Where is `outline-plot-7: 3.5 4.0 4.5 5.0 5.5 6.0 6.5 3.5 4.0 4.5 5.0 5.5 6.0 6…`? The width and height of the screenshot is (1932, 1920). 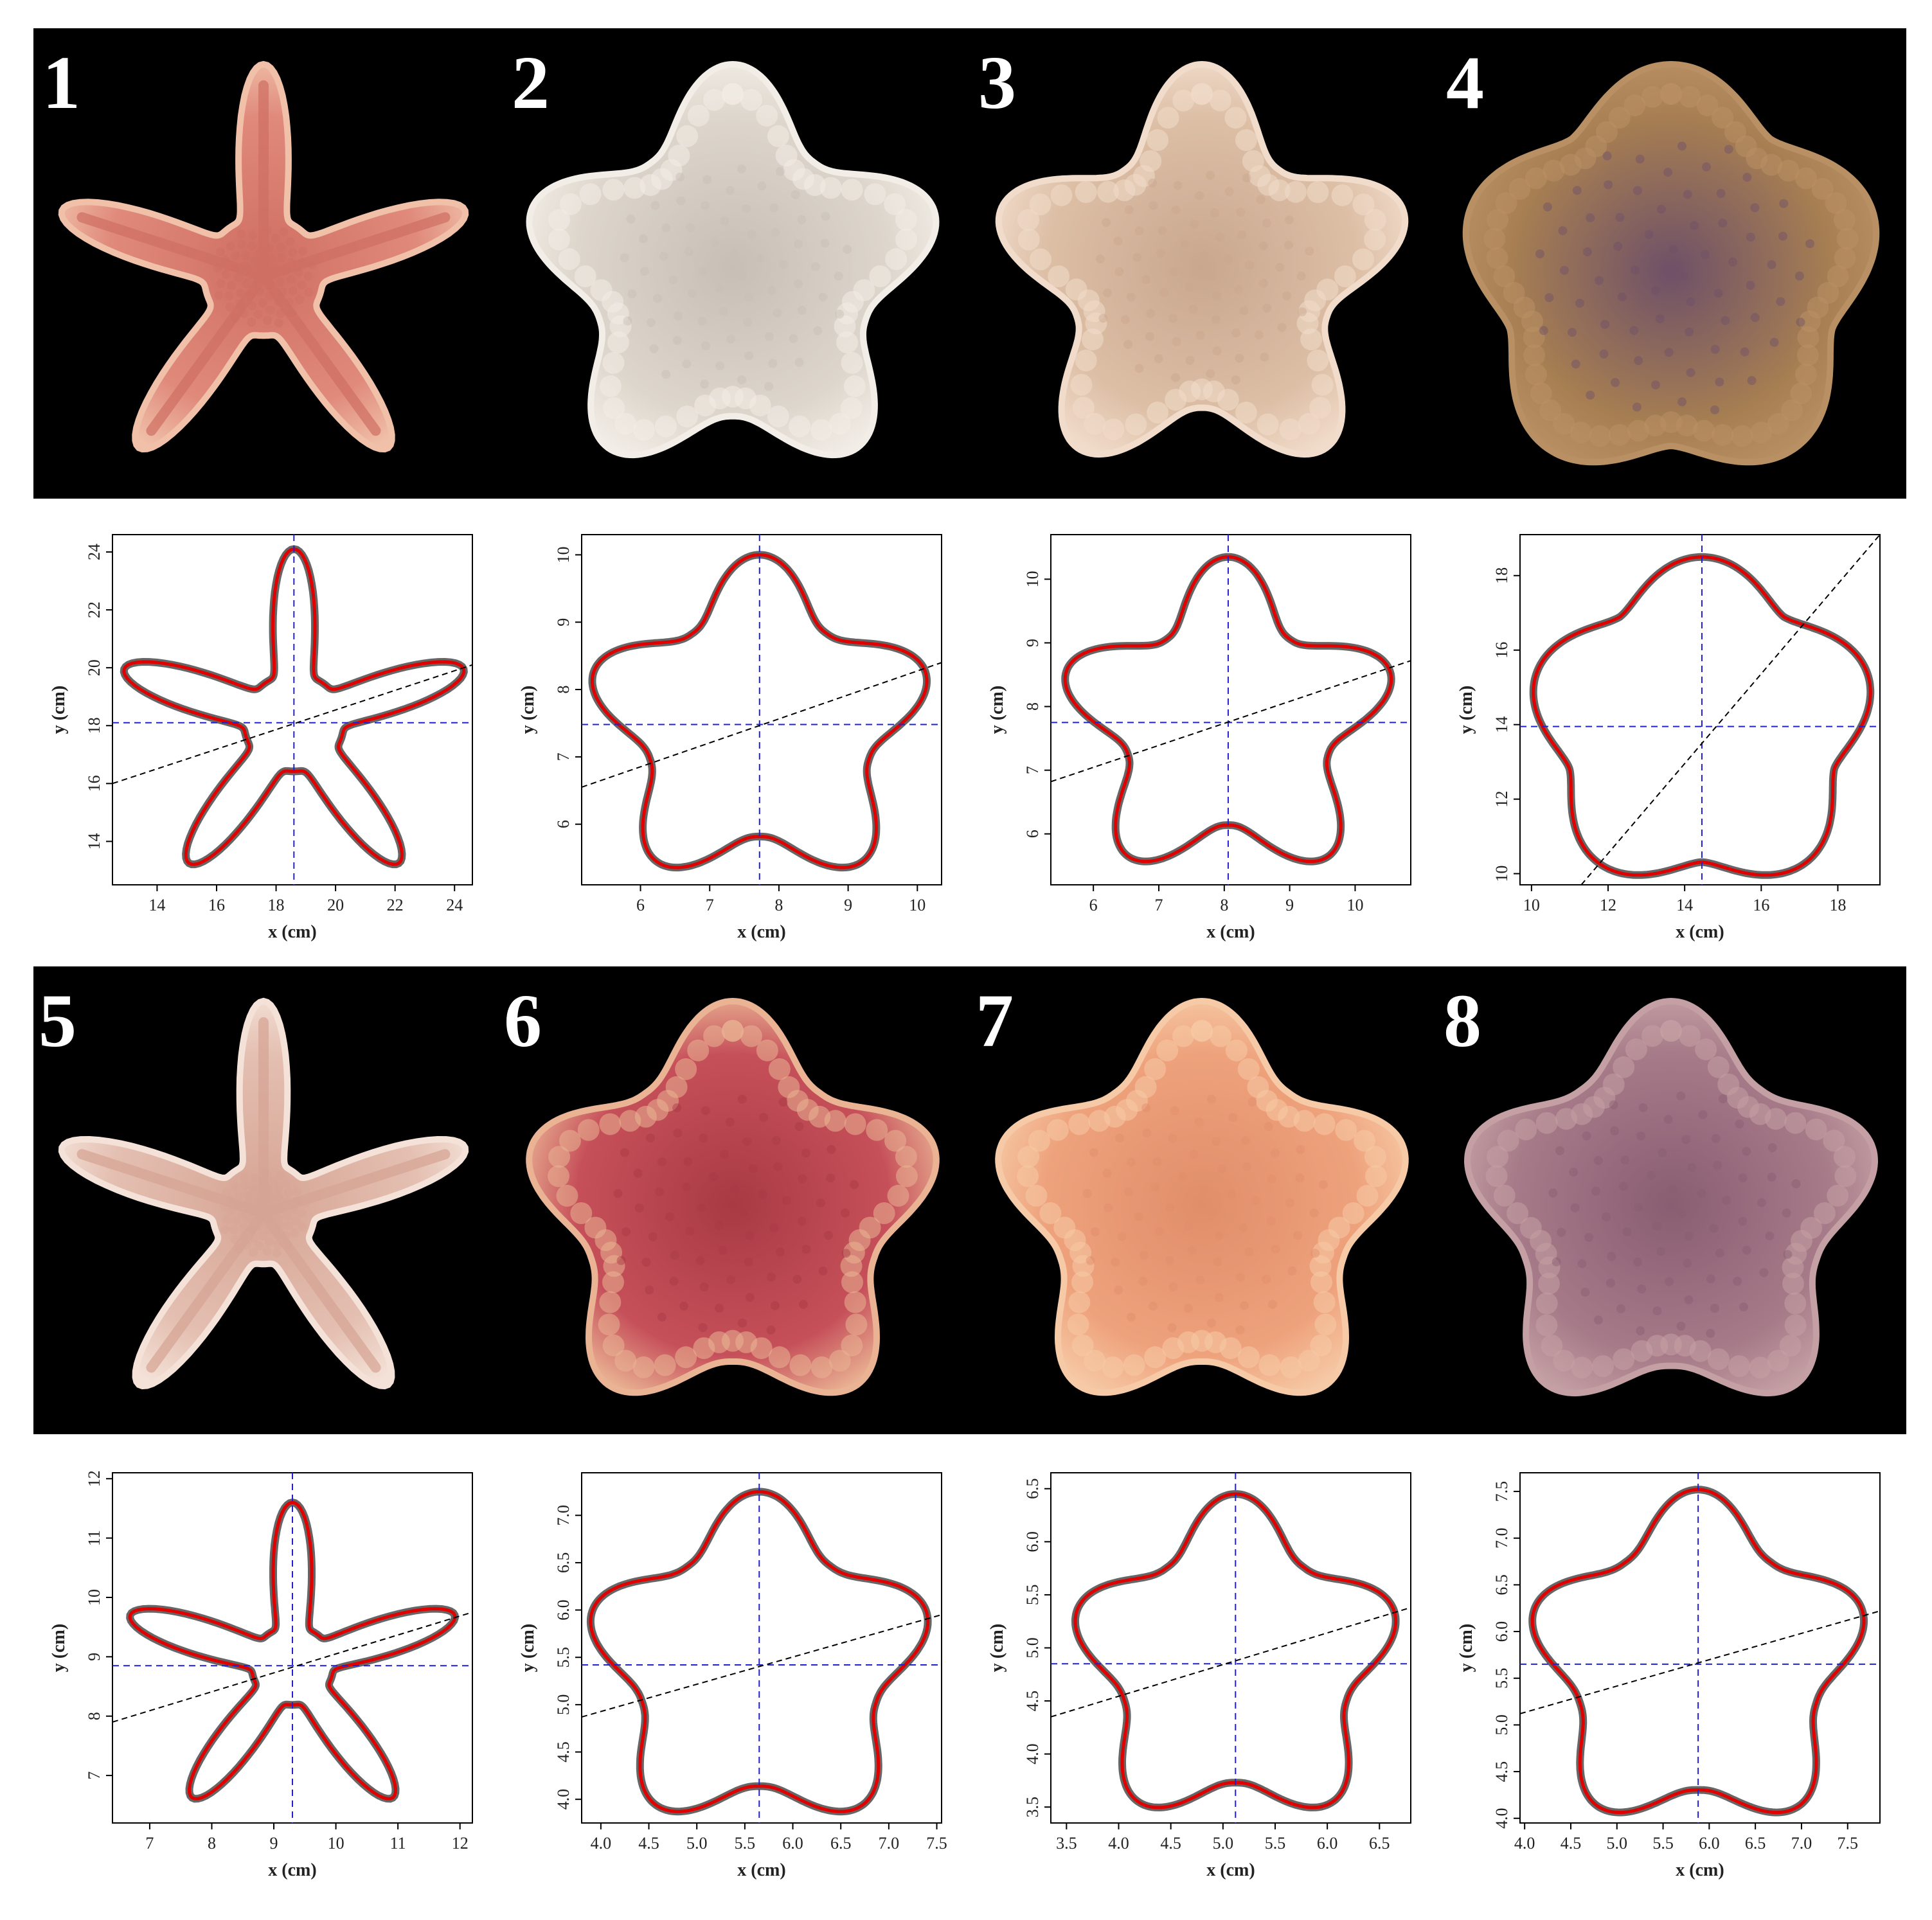 outline-plot-7: 3.5 4.0 4.5 5.0 5.5 6.0 6.5 3.5 4.0 4.5 5.0 5.5 6.0 6… is located at coordinates (1199, 1676).